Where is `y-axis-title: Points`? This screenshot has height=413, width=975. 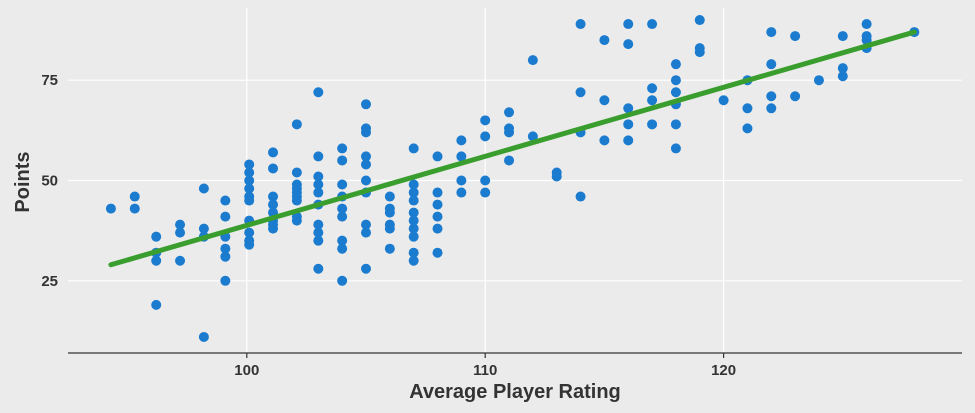 y-axis-title: Points is located at coordinates (23, 181).